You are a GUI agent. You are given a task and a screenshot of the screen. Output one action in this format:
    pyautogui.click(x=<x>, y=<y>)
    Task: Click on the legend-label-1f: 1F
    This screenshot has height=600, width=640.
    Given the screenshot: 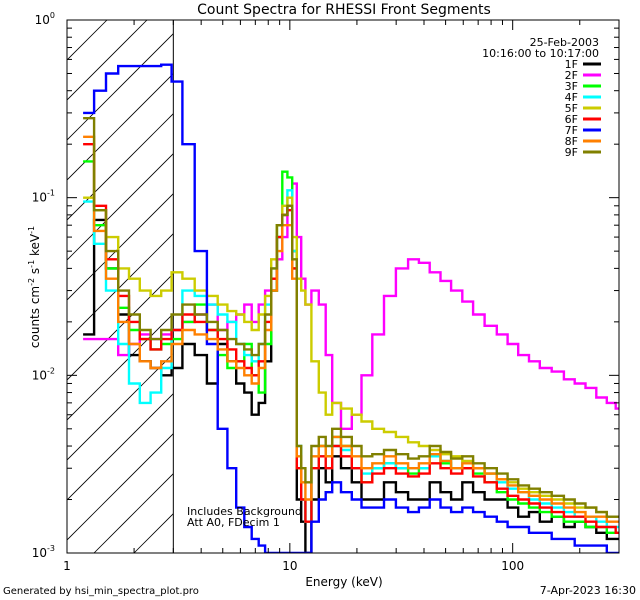 What is the action you would take?
    pyautogui.click(x=571, y=64)
    